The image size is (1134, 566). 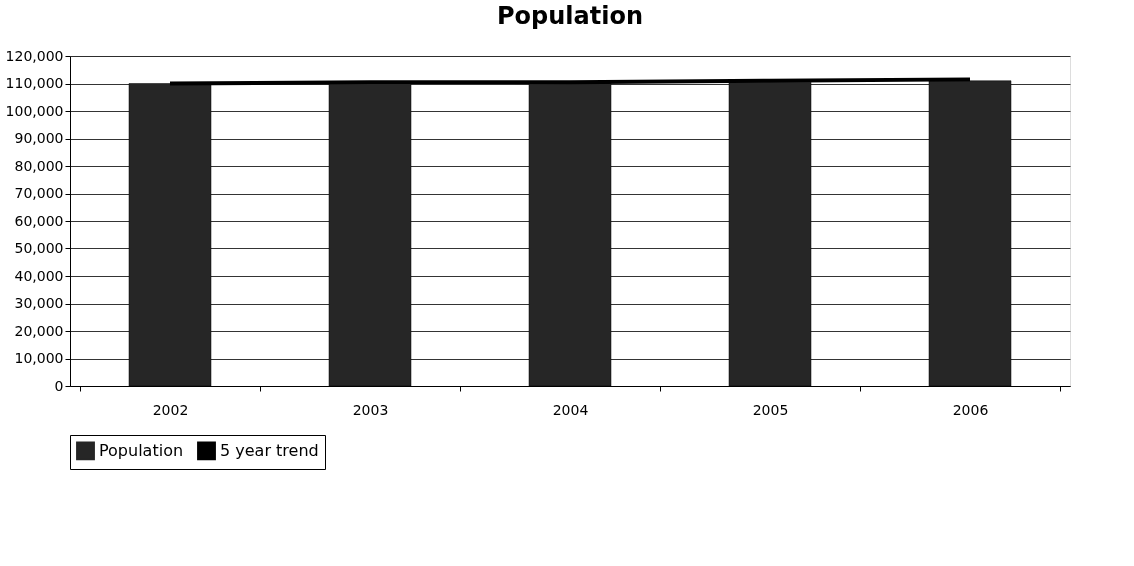 What do you see at coordinates (141, 450) in the screenshot?
I see `legend-label: Population` at bounding box center [141, 450].